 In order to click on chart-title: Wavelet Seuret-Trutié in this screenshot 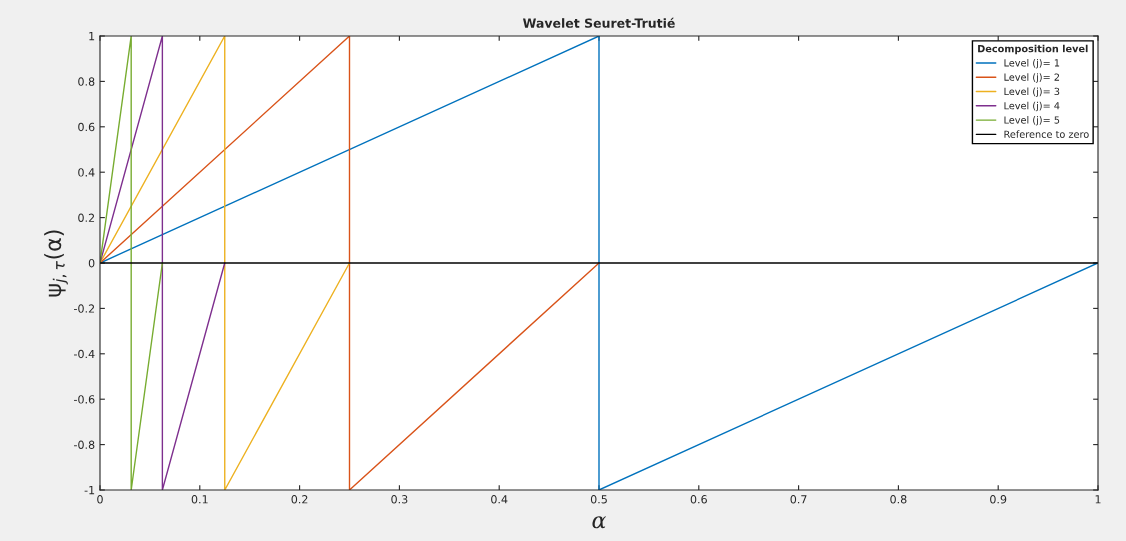, I will do `click(598, 22)`.